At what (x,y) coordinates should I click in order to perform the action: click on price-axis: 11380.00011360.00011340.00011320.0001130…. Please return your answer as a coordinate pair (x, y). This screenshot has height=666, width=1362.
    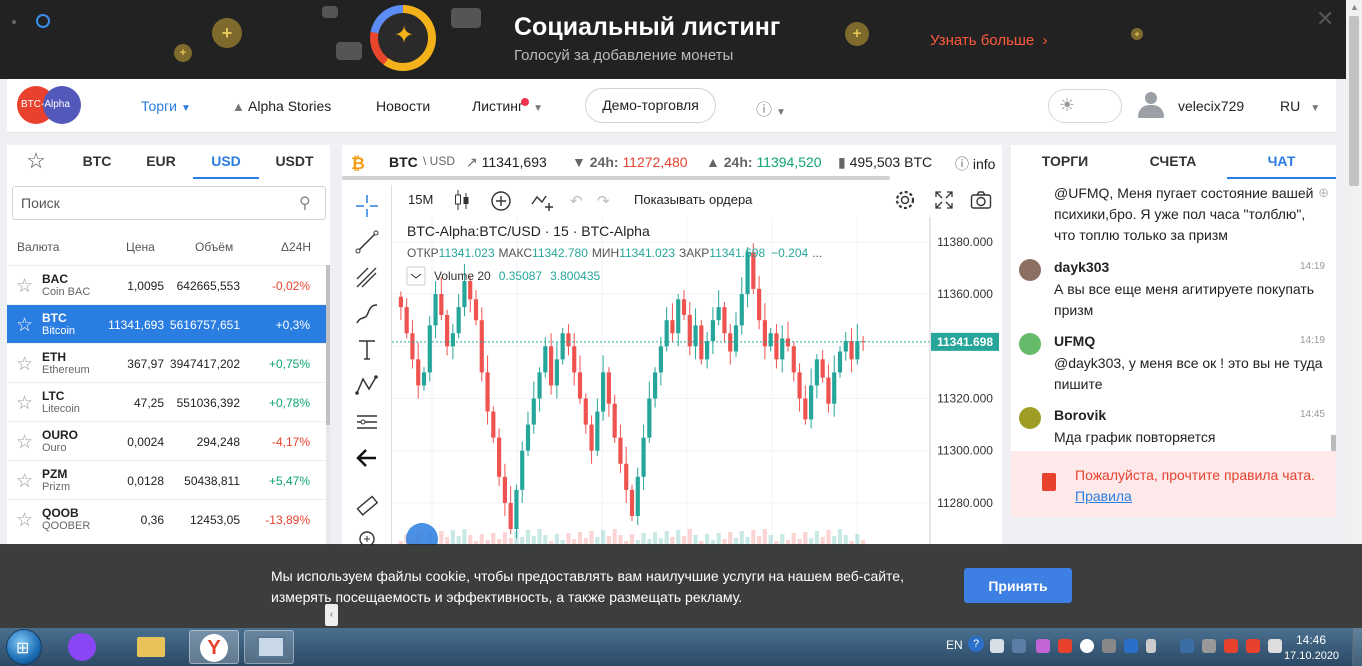
    Looking at the image, I should click on (965, 372).